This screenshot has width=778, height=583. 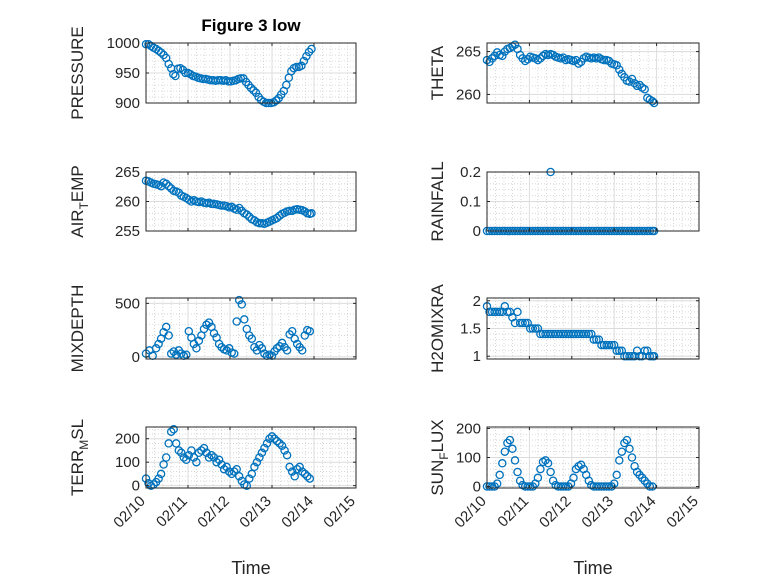 What do you see at coordinates (127, 103) in the screenshot?
I see `y-tick-label: 900` at bounding box center [127, 103].